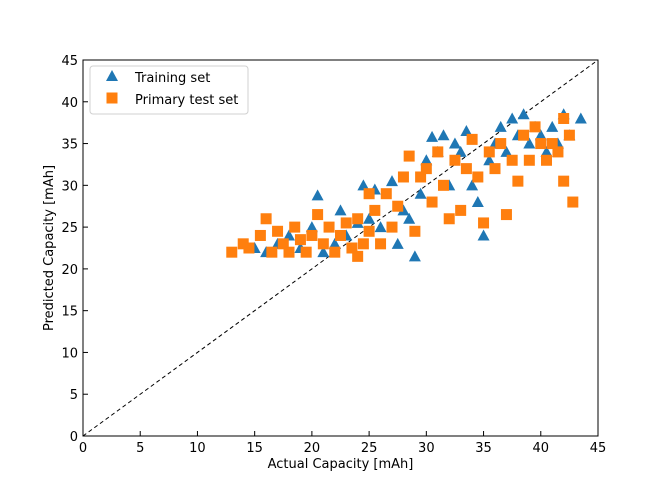 This screenshot has height=498, width=664. I want to click on x-tick-label-5: 25, so click(369, 448).